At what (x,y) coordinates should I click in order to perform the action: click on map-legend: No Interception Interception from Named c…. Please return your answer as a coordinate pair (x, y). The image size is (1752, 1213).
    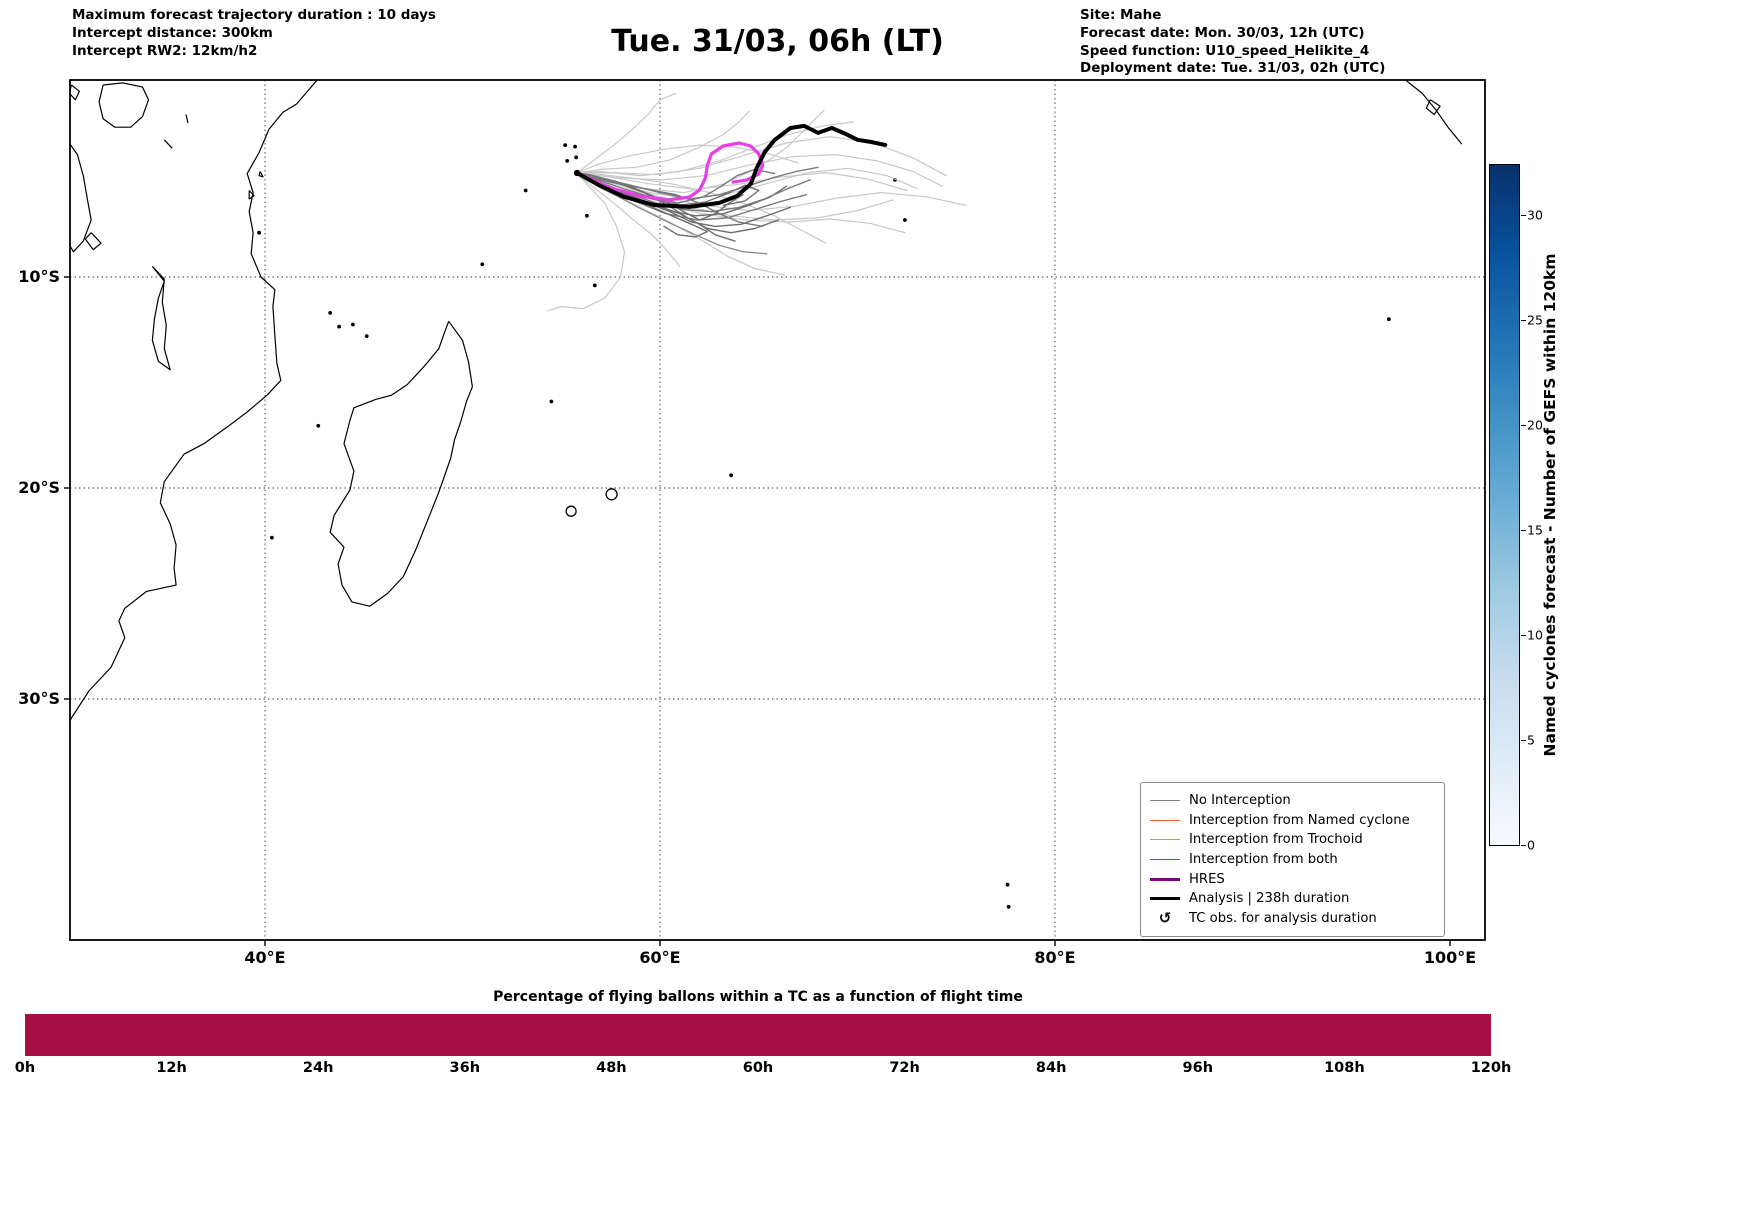
    Looking at the image, I should click on (1292, 860).